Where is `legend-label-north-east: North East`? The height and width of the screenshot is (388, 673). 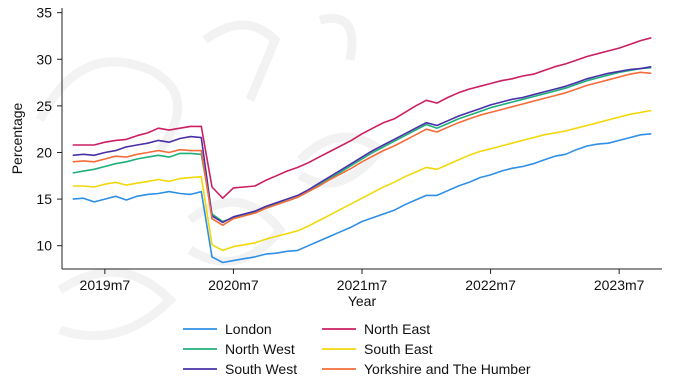 legend-label-north-east: North East is located at coordinates (397, 329).